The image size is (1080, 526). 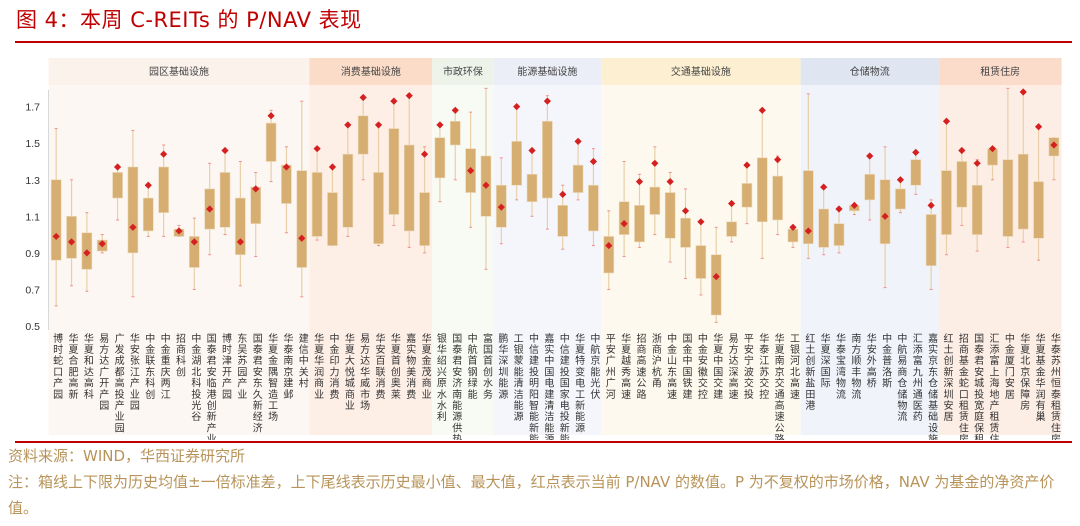 What do you see at coordinates (425, 366) in the screenshot?
I see `x-tick-label: 华夏金茂商业` at bounding box center [425, 366].